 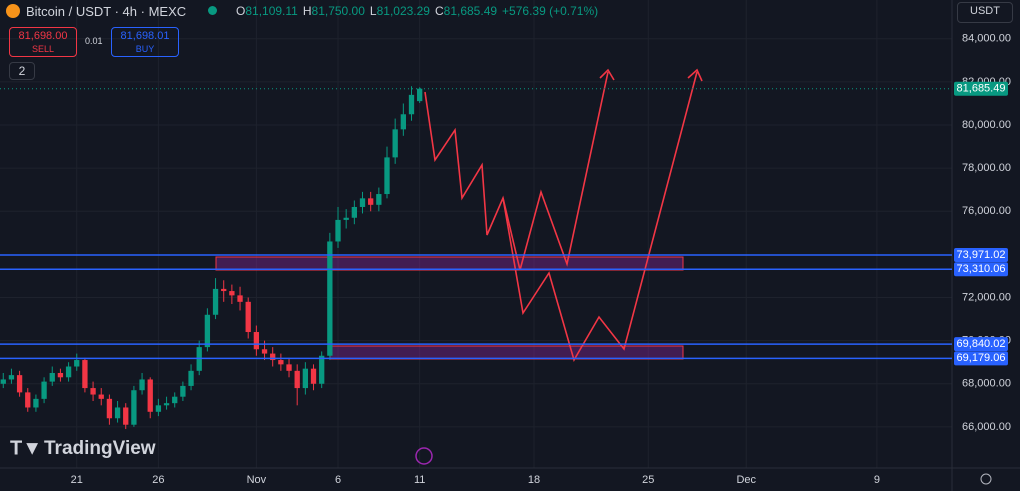 What do you see at coordinates (695, 75) in the screenshot?
I see `arrow-head` at bounding box center [695, 75].